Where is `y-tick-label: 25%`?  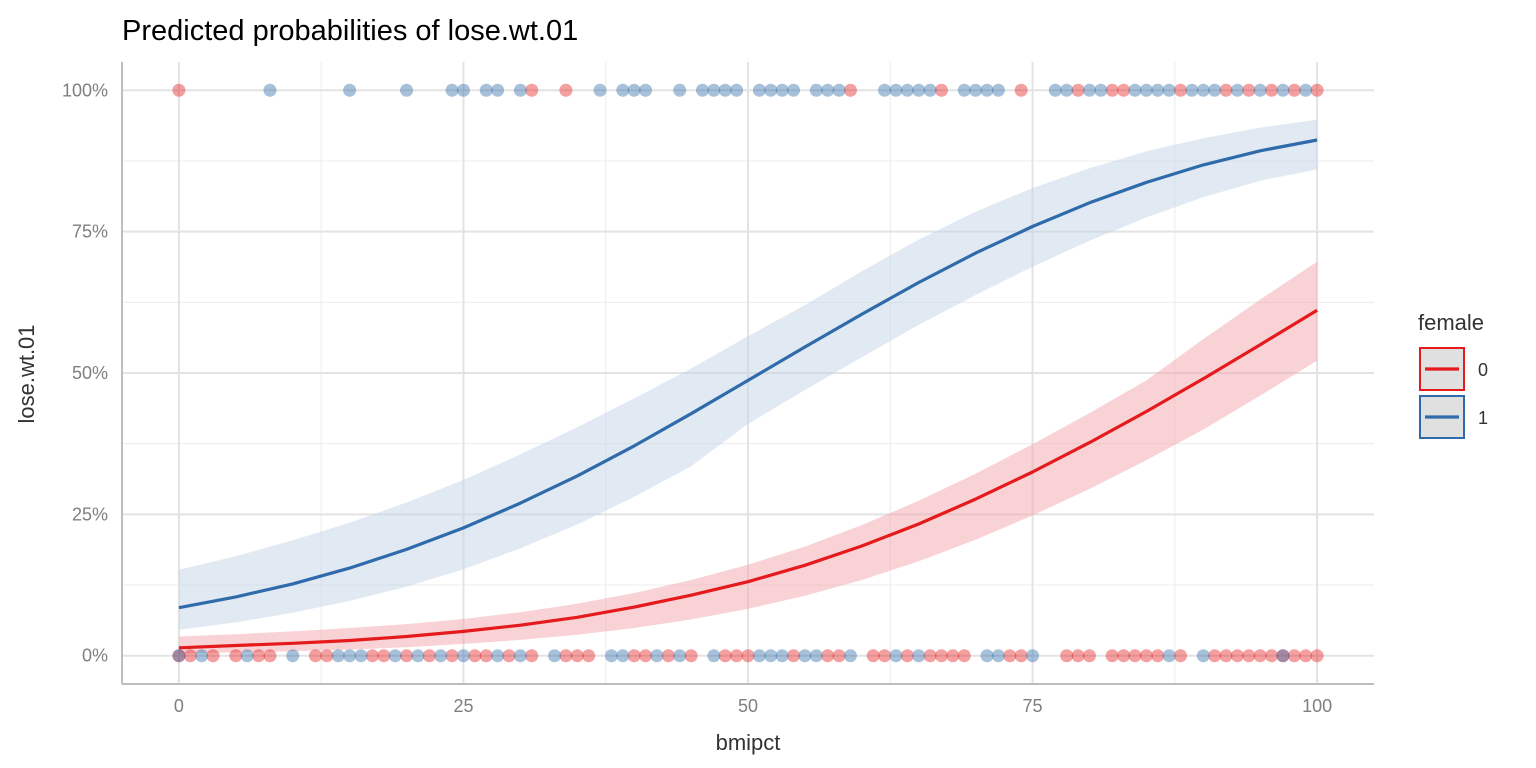 y-tick-label: 25% is located at coordinates (90, 514).